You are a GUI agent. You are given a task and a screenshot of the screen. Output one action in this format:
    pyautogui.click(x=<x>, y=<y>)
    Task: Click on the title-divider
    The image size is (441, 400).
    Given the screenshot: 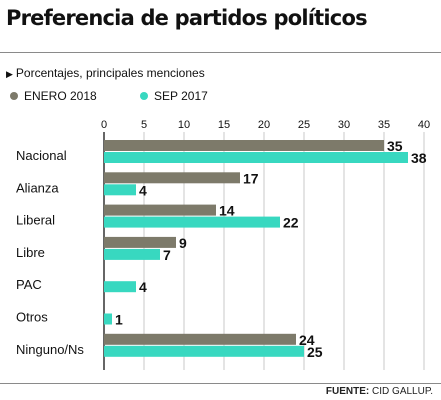 What is the action you would take?
    pyautogui.click(x=220, y=52)
    